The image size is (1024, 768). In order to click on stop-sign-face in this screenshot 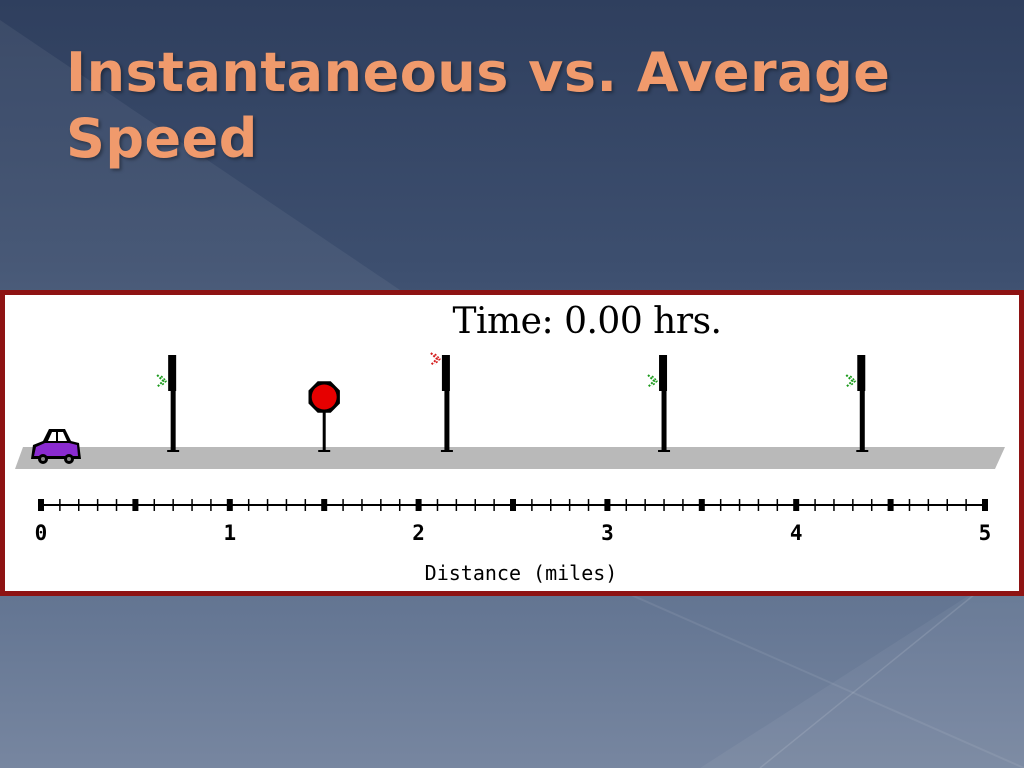, I will do `click(324, 397)`.